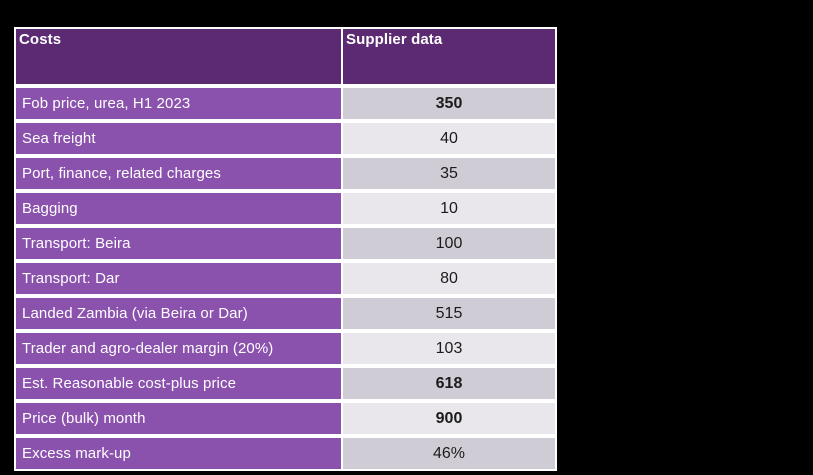  I want to click on row-label: Port, finance, related charges, so click(178, 173).